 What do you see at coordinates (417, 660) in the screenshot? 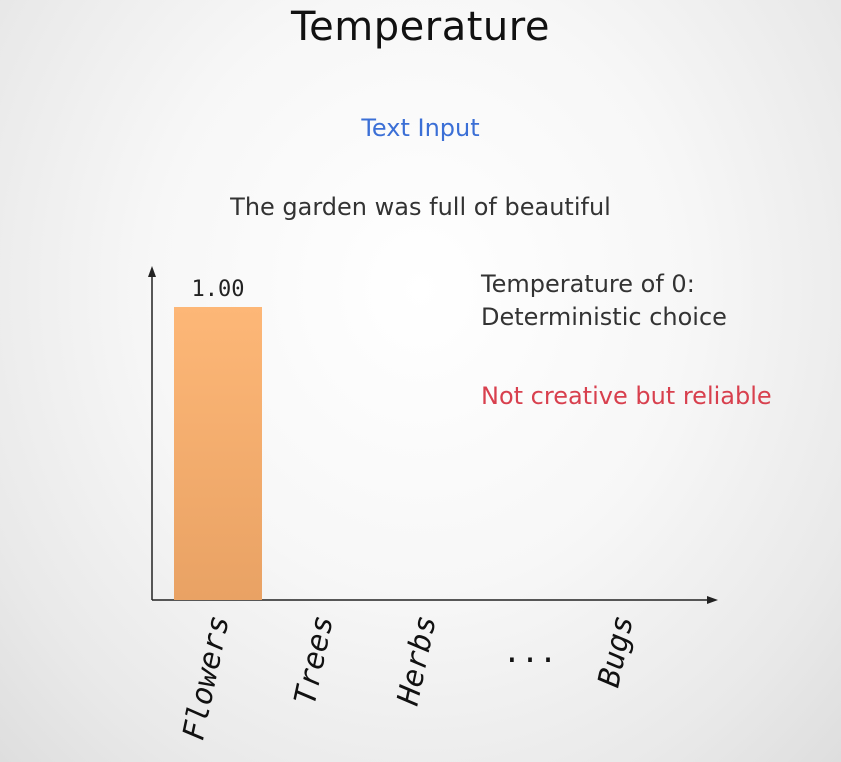
I see `tick-label-herbs: Herbs` at bounding box center [417, 660].